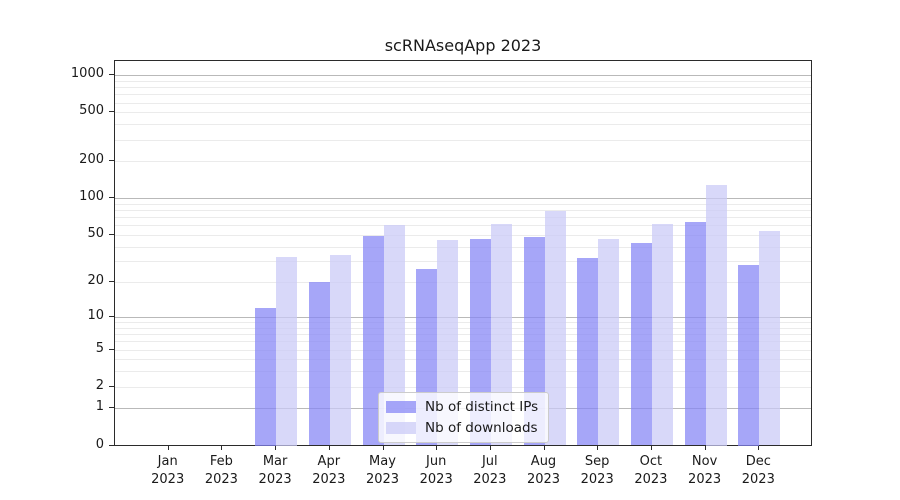  I want to click on bar-ips-mar, so click(266, 377).